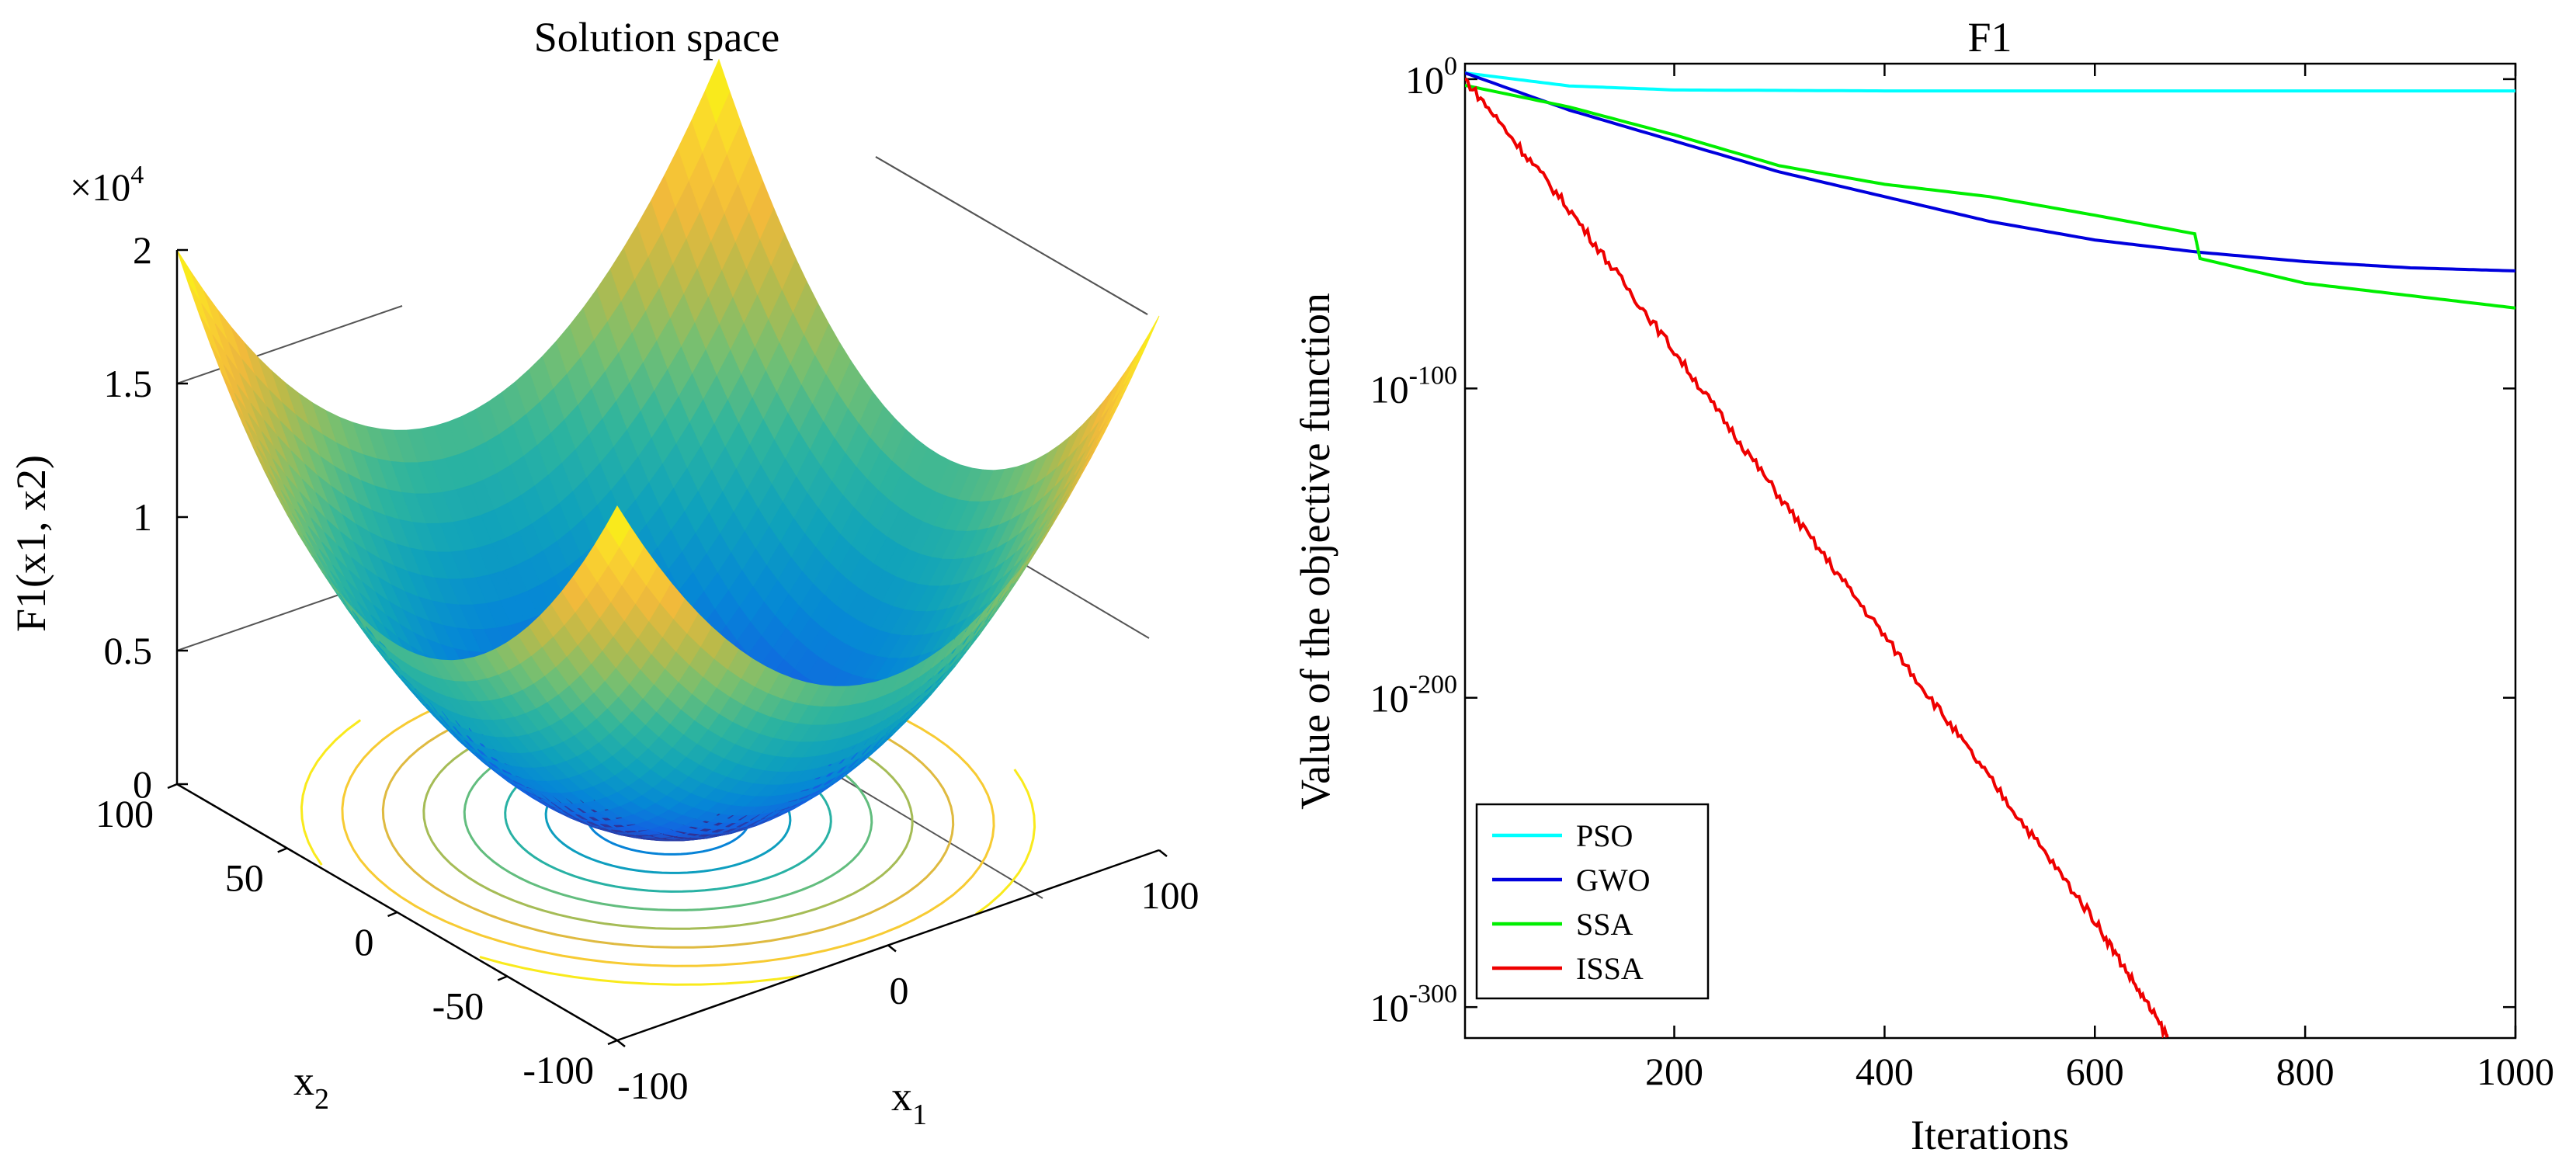 This screenshot has height=1170, width=2576. I want to click on y-tick-label: 10-100, so click(1413, 386).